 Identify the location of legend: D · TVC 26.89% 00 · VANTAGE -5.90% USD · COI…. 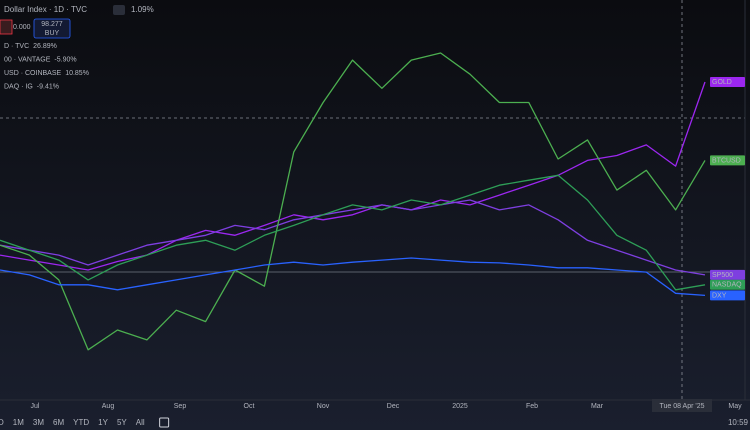
(46, 67).